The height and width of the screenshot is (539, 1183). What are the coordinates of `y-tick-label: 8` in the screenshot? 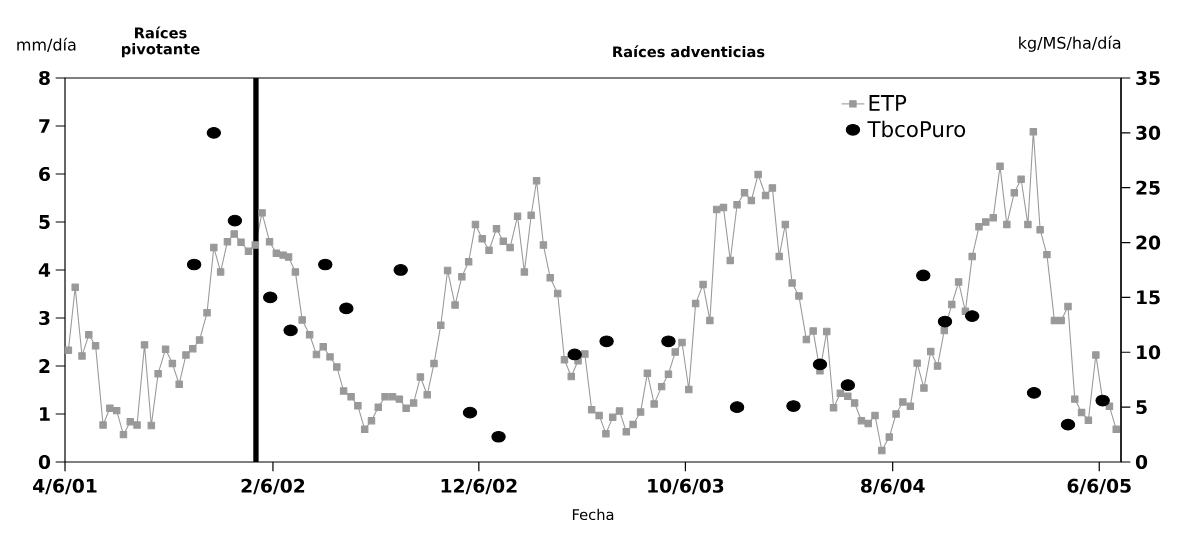 It's located at (44, 78).